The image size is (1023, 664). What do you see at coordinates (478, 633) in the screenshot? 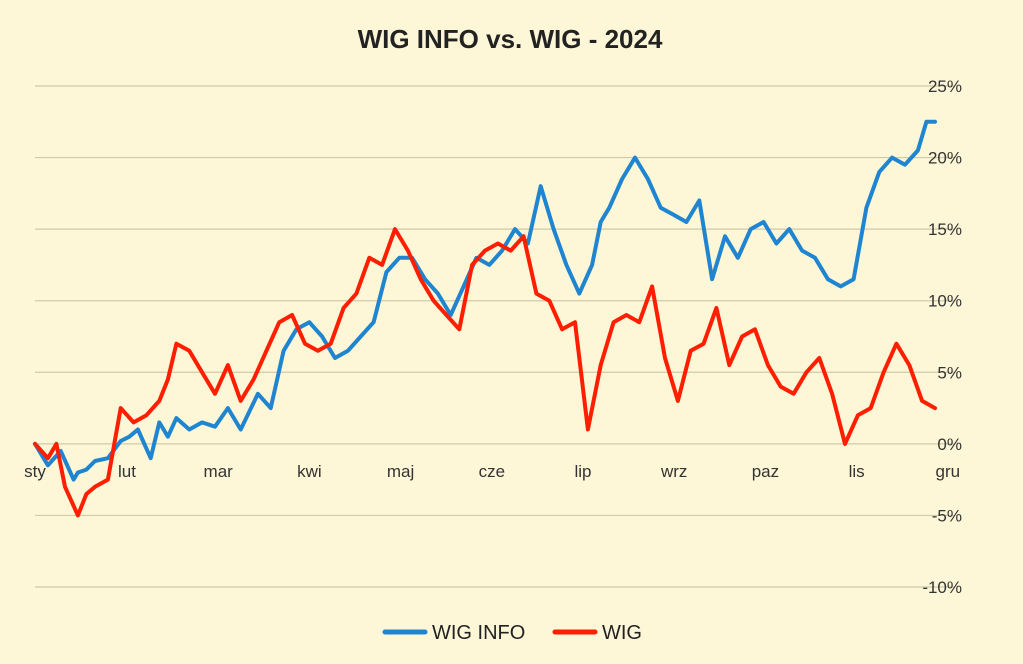
I see `legend-label: WIG INFO` at bounding box center [478, 633].